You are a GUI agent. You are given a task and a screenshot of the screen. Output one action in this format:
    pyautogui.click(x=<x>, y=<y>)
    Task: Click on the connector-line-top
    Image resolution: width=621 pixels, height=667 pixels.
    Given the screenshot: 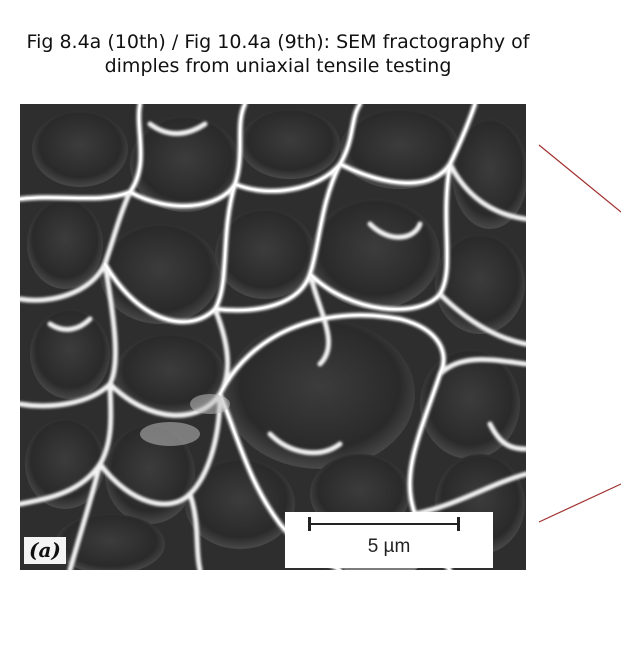 What is the action you would take?
    pyautogui.click(x=579, y=178)
    